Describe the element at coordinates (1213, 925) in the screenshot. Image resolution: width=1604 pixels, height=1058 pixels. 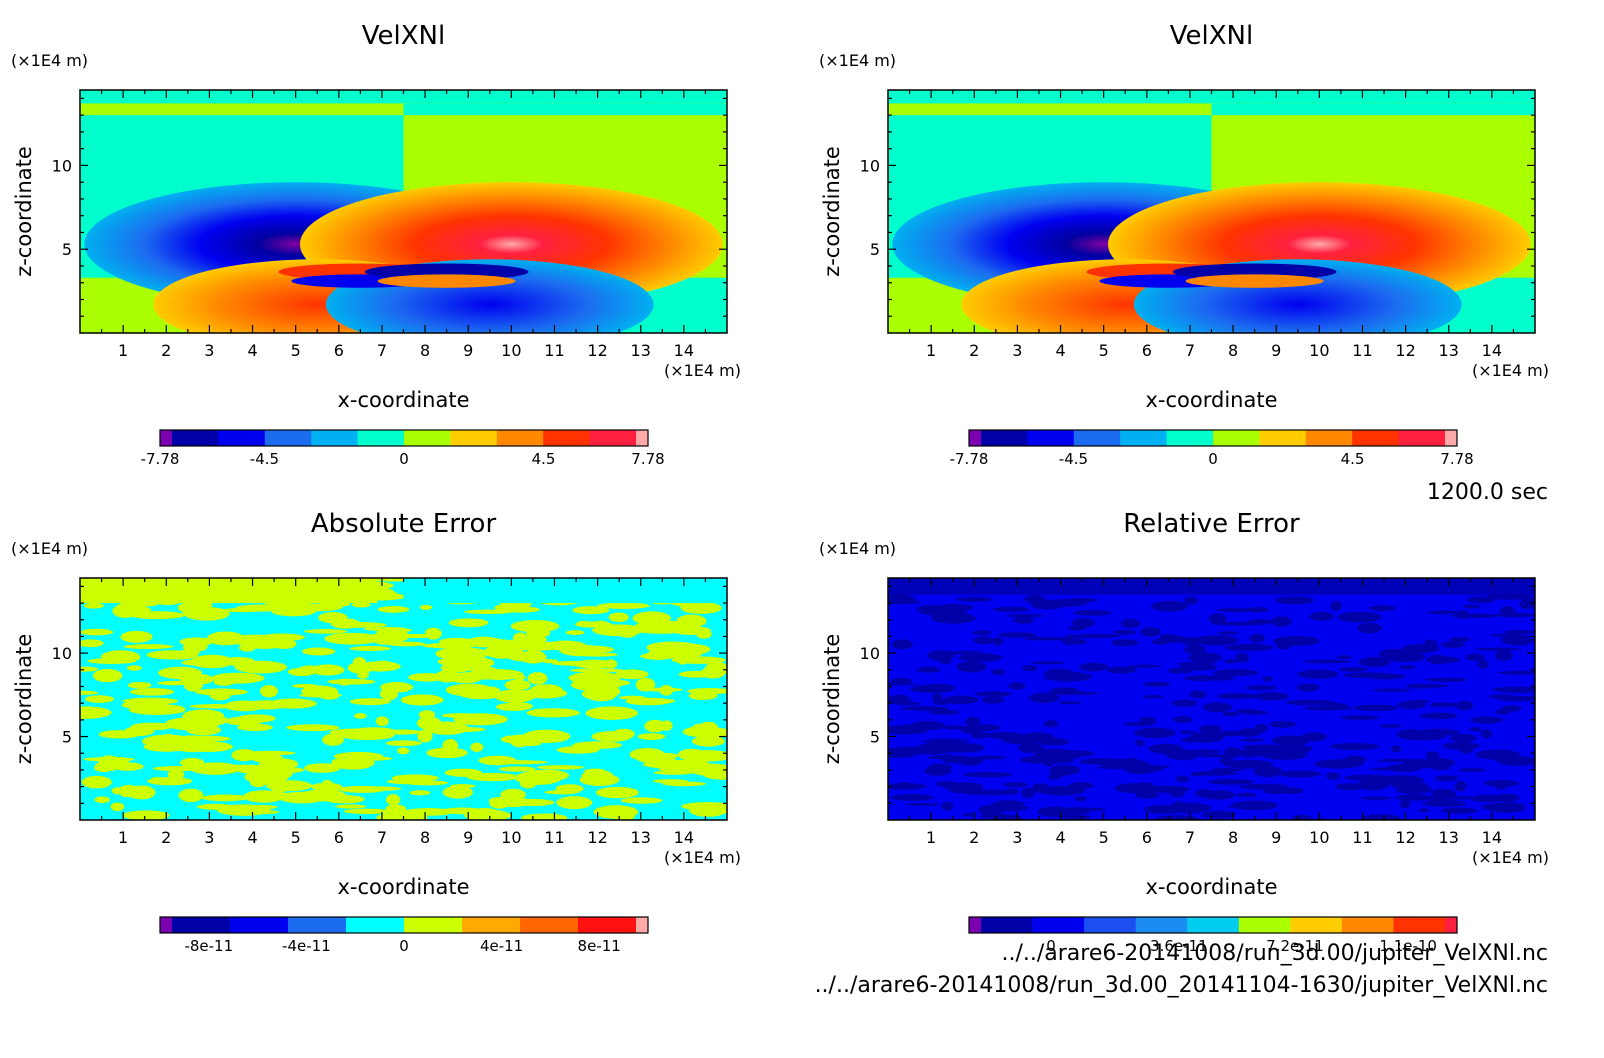
I see `colorbar-frame` at that location.